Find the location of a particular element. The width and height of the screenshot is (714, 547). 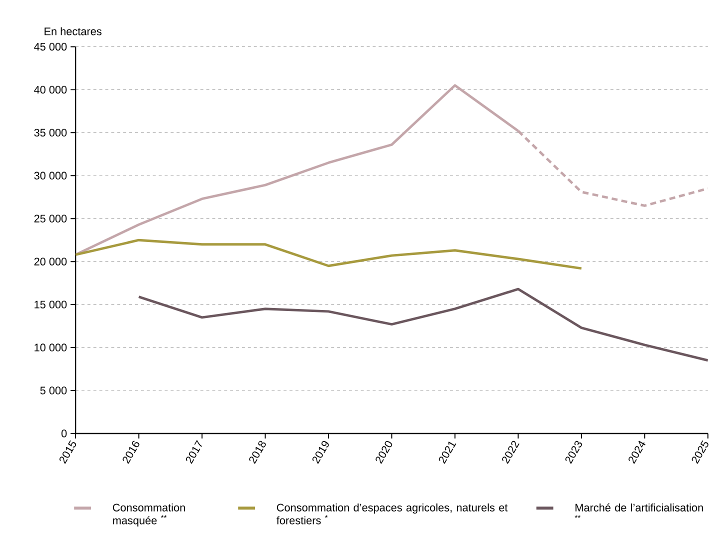

y-tick-label: 5 000 is located at coordinates (53, 390).